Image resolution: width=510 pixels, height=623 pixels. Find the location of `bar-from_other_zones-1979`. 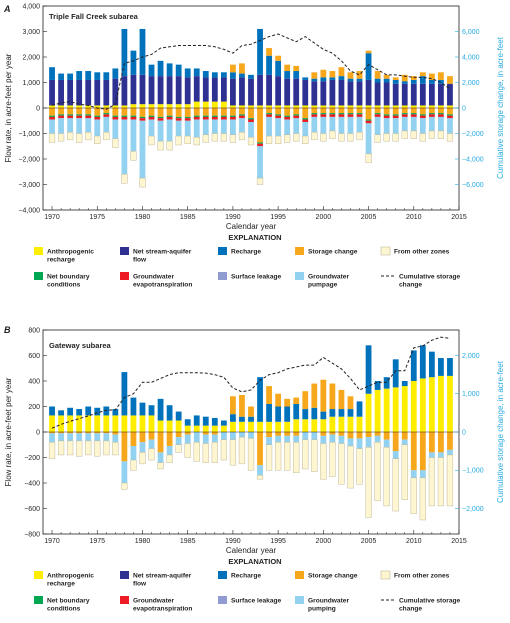

bar-from_other_zones-1979 is located at coordinates (133, 156).